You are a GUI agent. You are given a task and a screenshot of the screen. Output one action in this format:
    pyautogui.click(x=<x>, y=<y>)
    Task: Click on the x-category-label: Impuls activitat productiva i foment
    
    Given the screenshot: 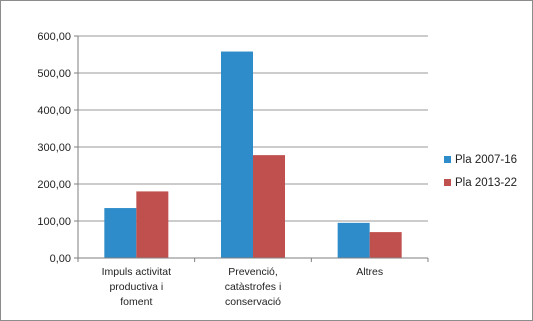 What is the action you would take?
    pyautogui.click(x=137, y=287)
    